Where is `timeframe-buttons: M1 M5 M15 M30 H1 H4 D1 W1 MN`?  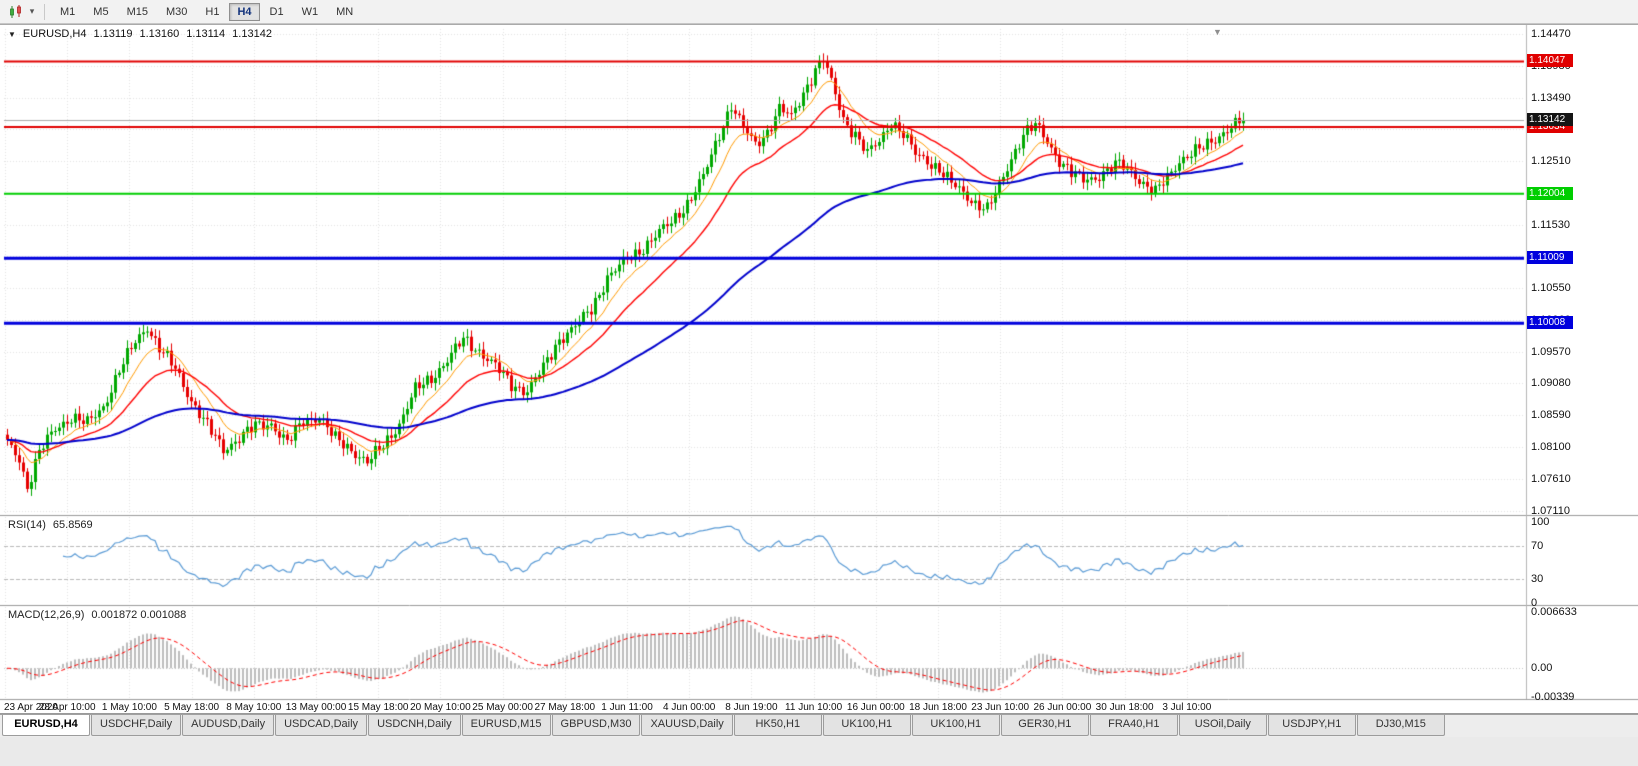
timeframe-buttons: M1 M5 M15 M30 H1 H4 D1 W1 MN is located at coordinates (206, 11).